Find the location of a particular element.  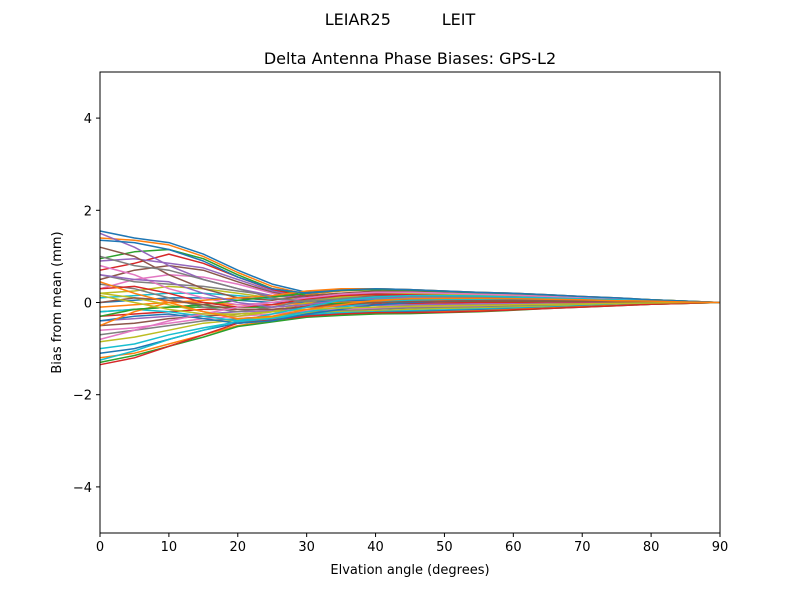

y-tick-label: 2 is located at coordinates (88, 211).